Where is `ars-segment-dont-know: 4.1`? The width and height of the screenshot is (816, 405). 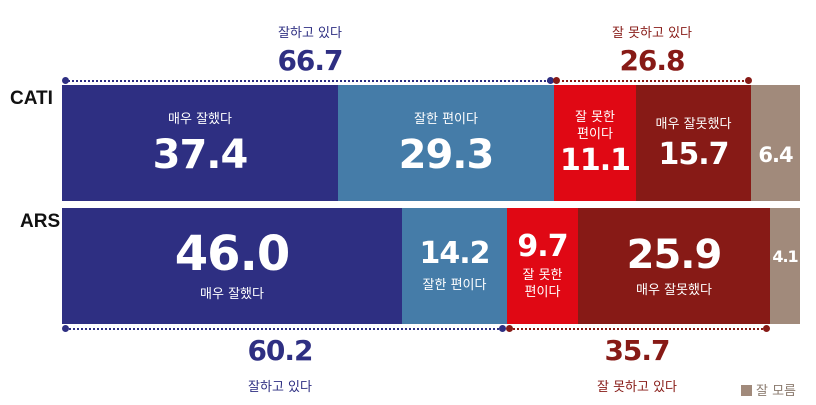
ars-segment-dont-know: 4.1 is located at coordinates (785, 266).